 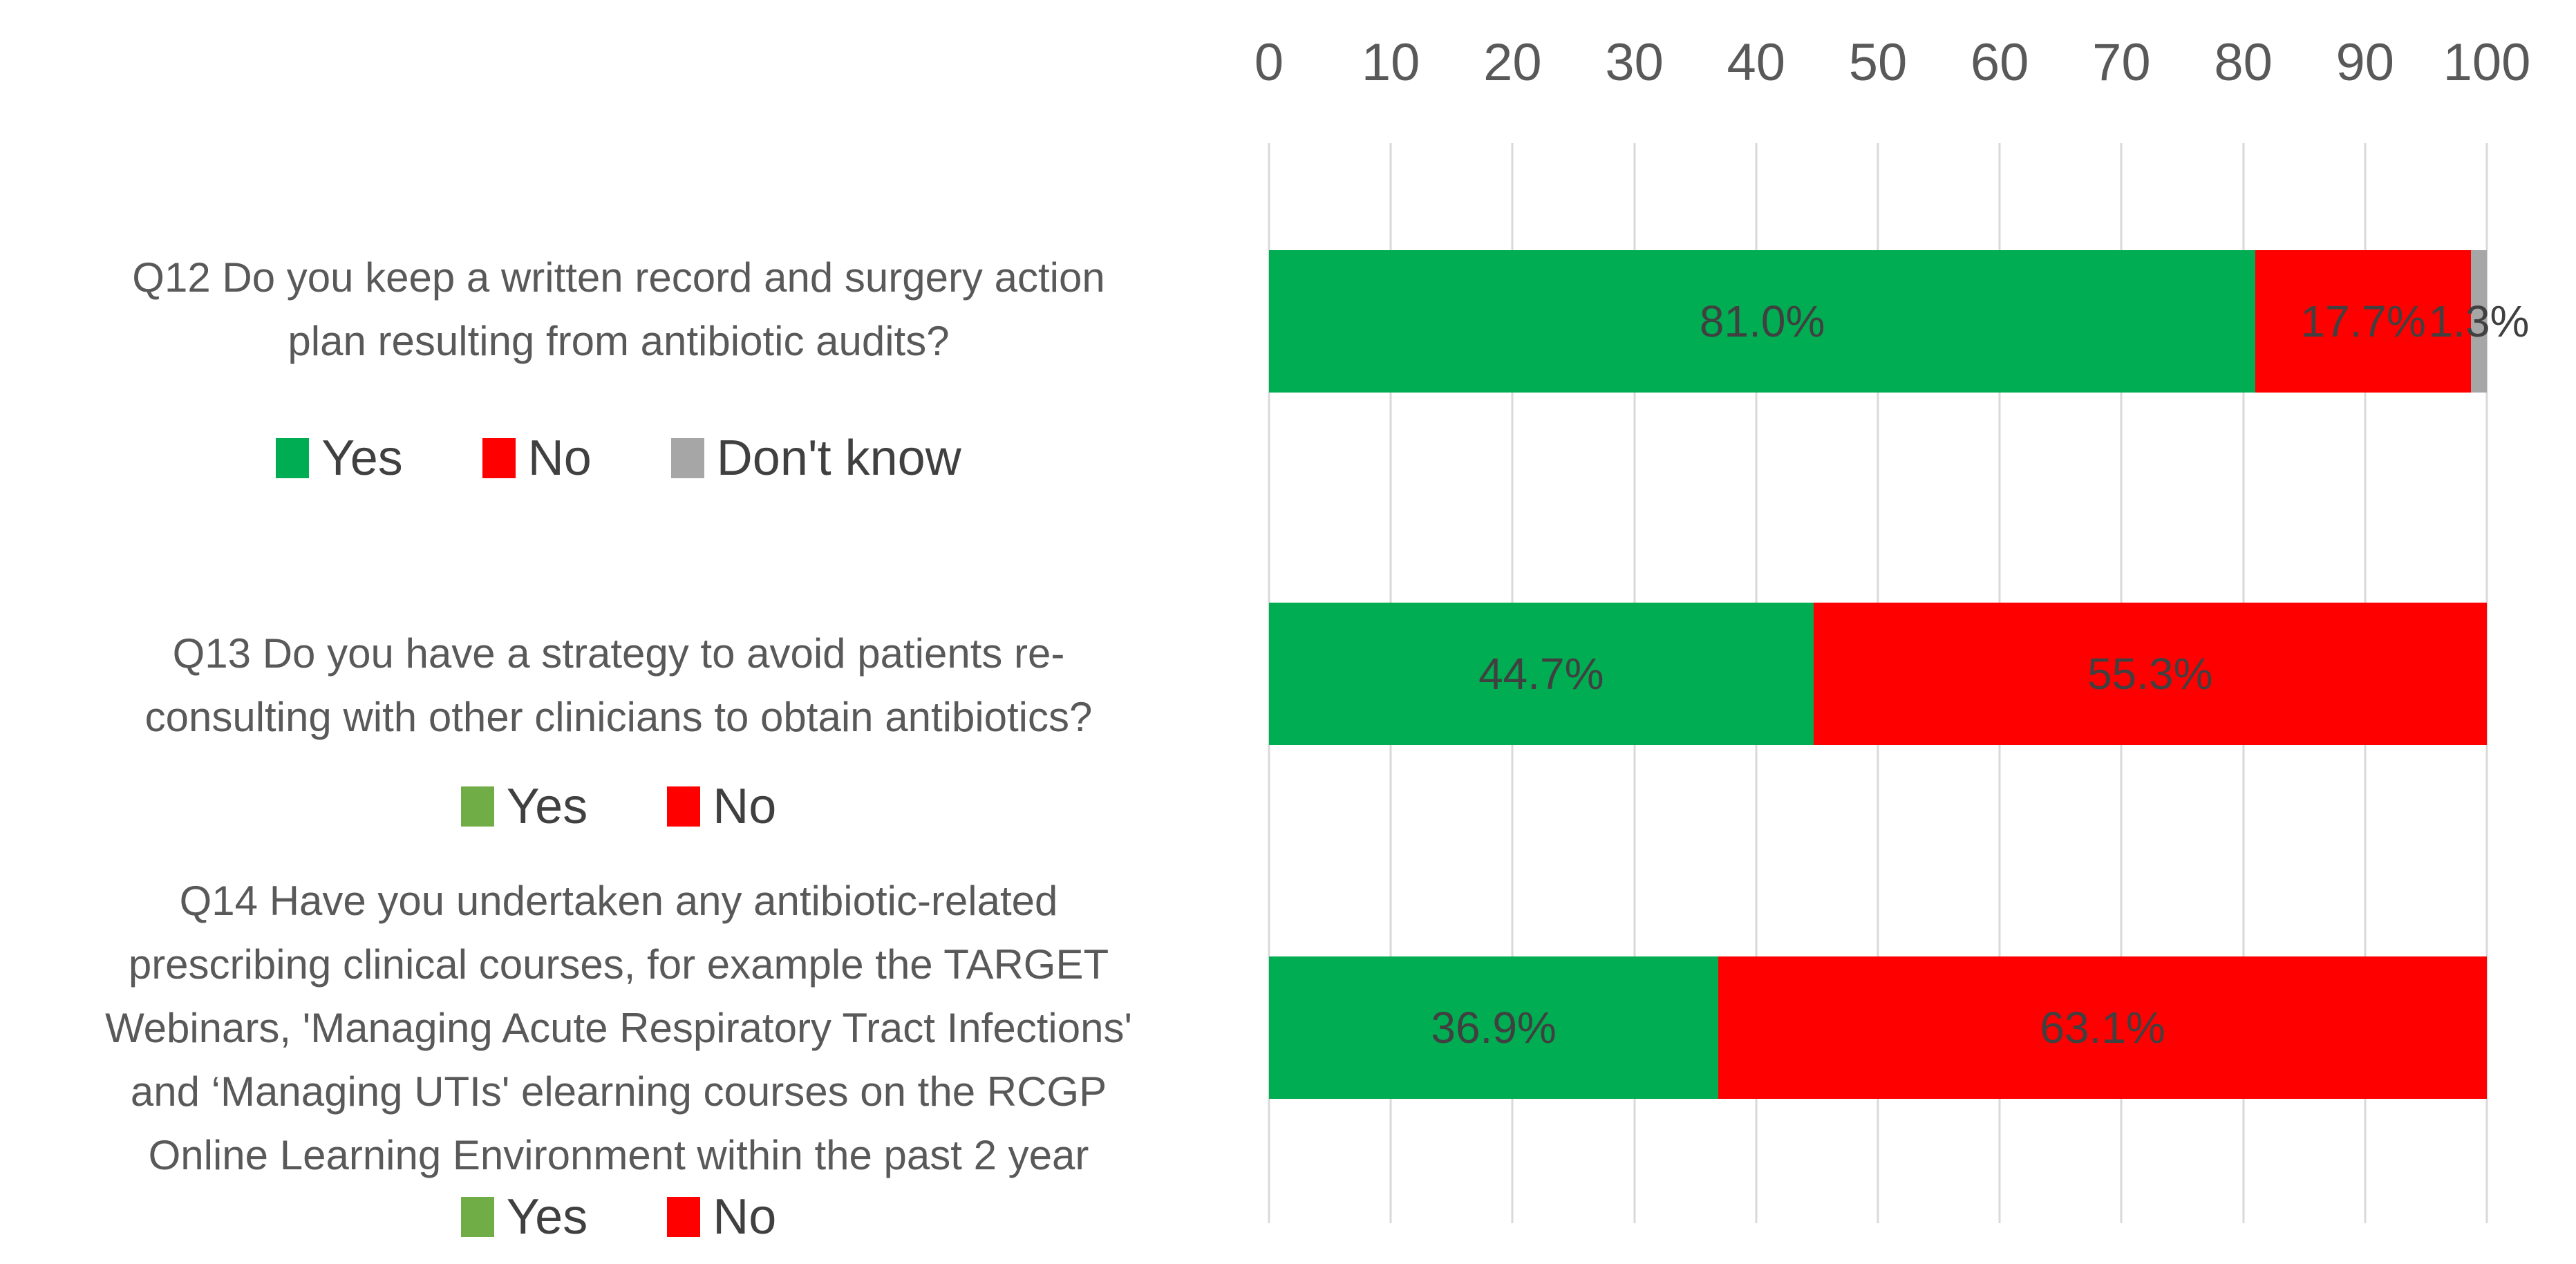 I want to click on bar-segment-no: 55.3%, so click(x=2150, y=674).